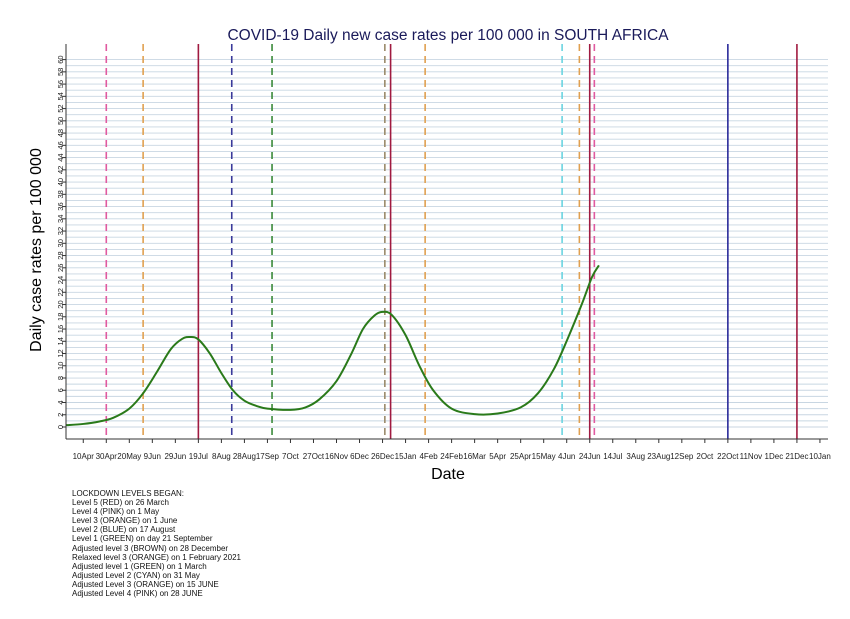  I want to click on y-tick-label: 38, so click(60, 194).